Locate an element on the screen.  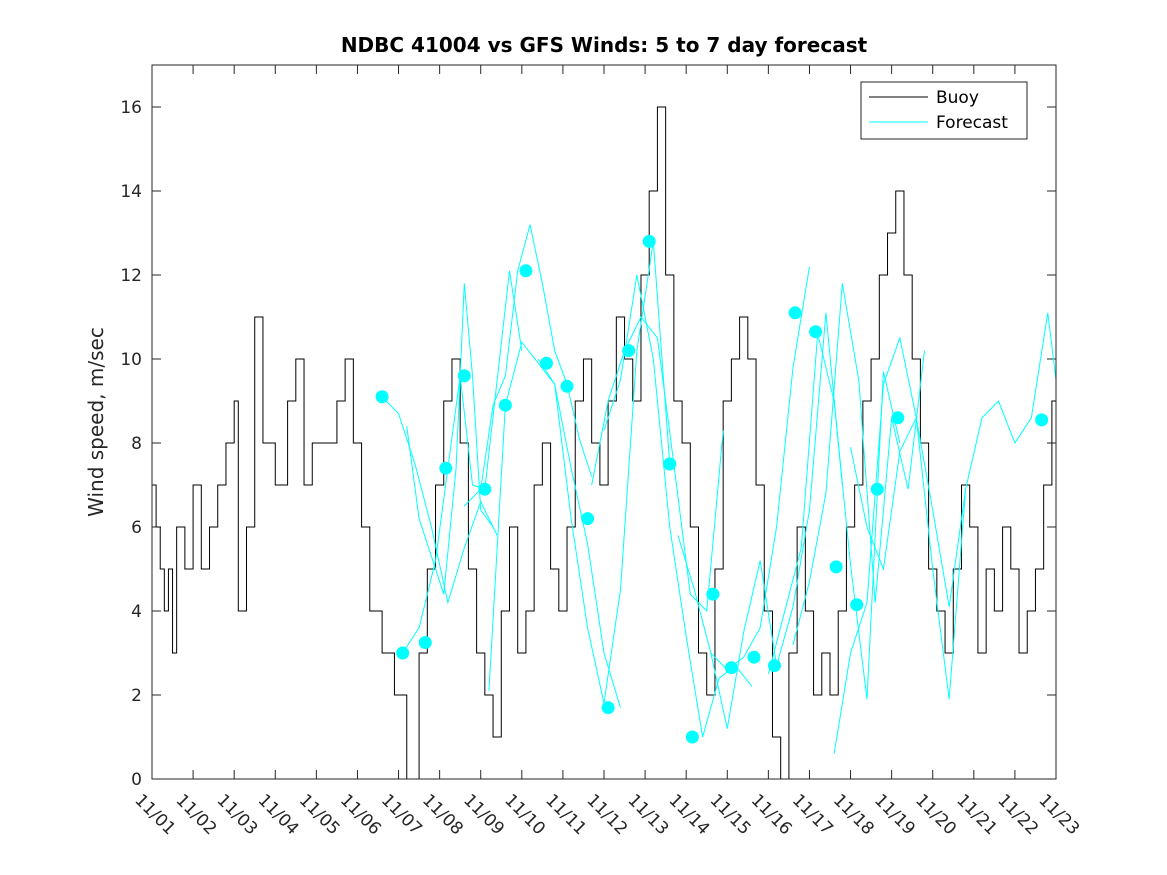
y-tick-label: 8 is located at coordinates (136, 444).